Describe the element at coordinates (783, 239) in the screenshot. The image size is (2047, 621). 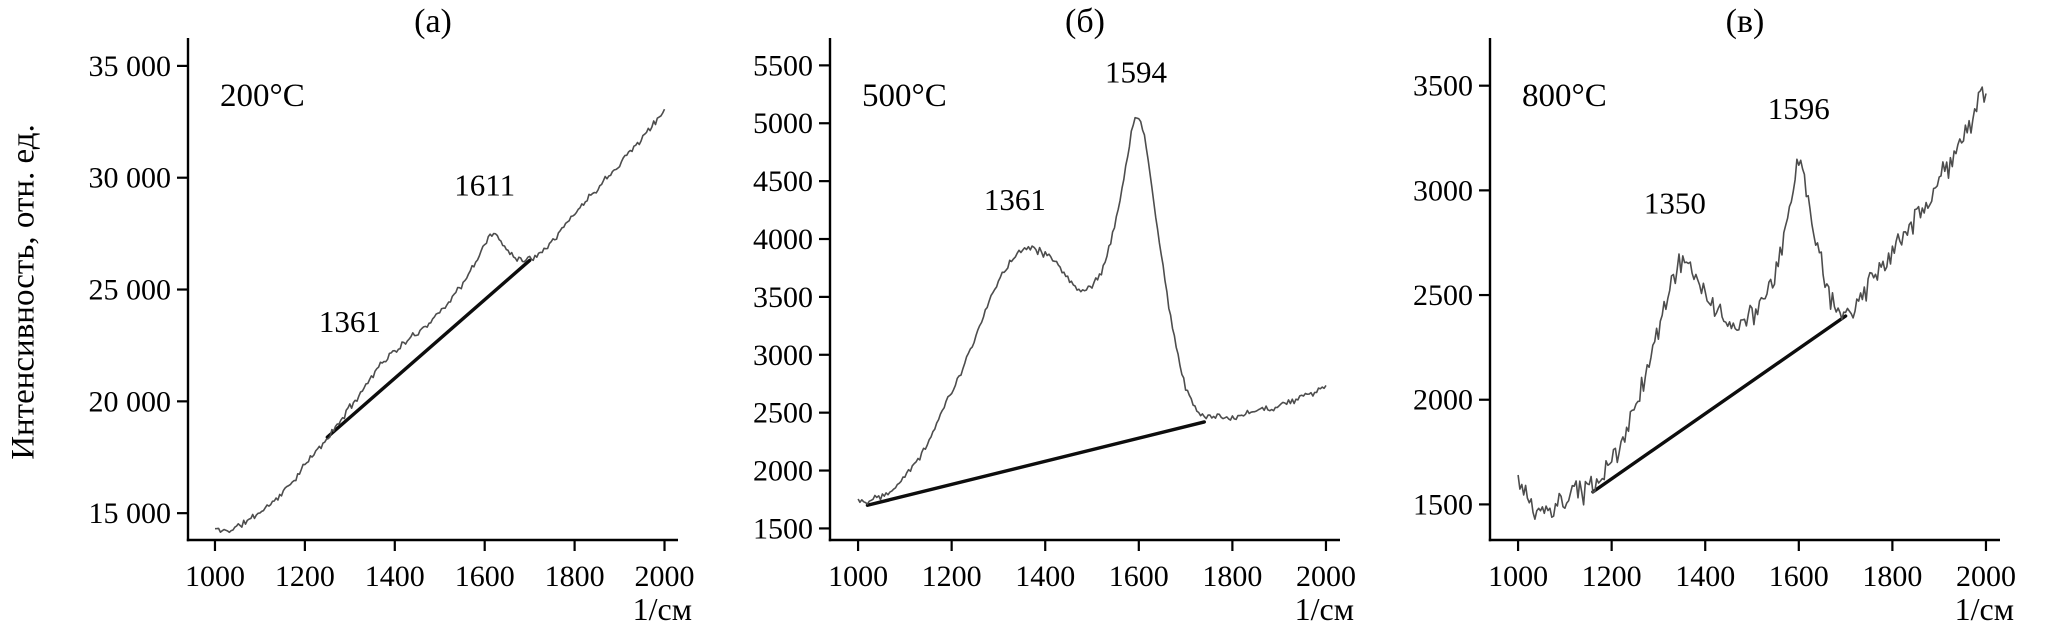
I see `y-tick-label: 4000` at that location.